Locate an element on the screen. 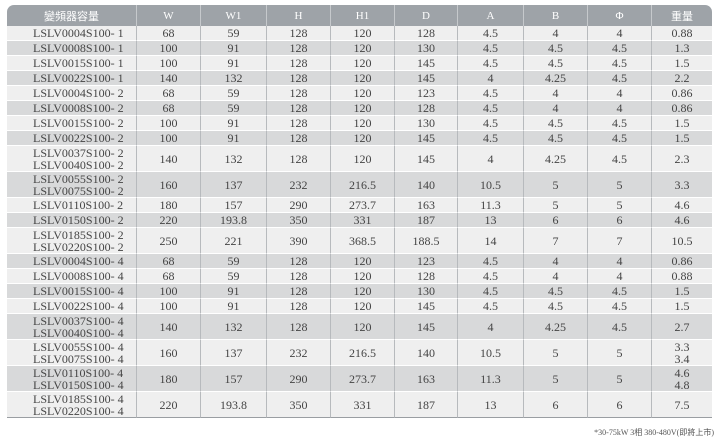 The image size is (720, 440). value-cell: 221 is located at coordinates (234, 241).